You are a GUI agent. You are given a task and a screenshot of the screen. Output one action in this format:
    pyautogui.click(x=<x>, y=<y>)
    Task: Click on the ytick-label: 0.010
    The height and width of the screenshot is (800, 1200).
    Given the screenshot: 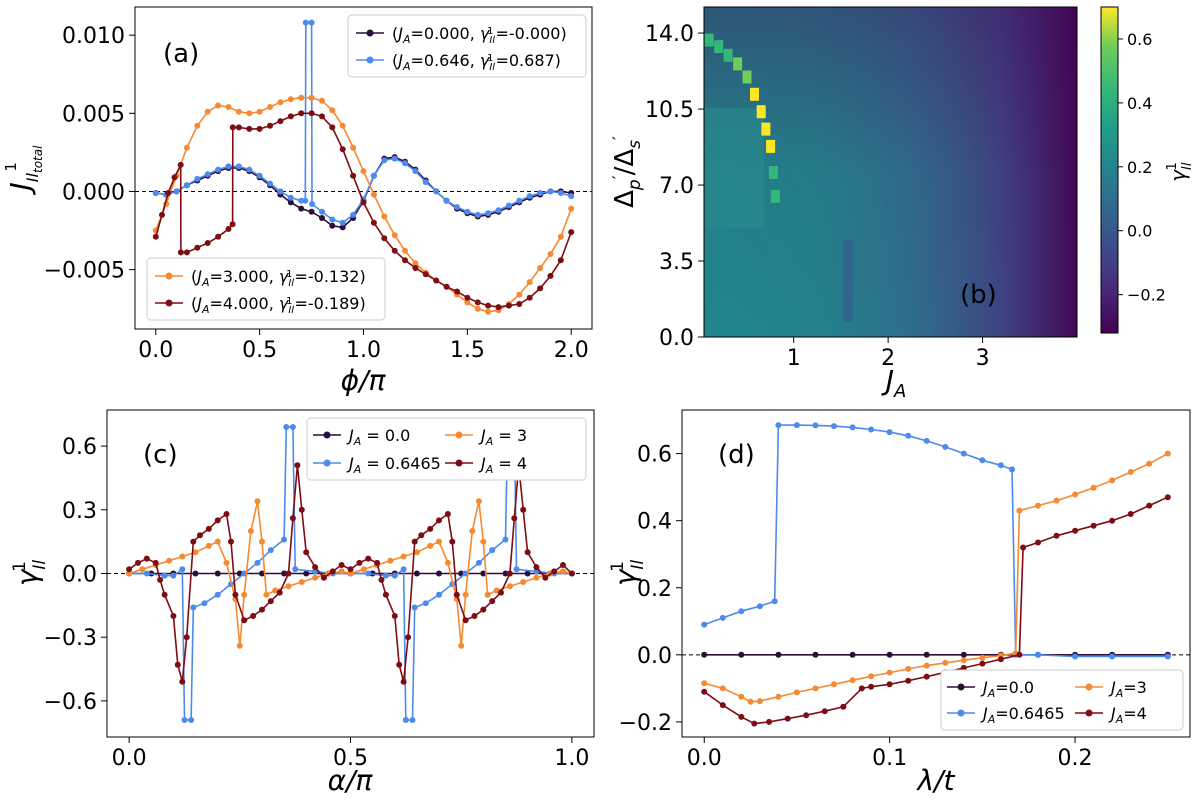 What is the action you would take?
    pyautogui.click(x=93, y=36)
    